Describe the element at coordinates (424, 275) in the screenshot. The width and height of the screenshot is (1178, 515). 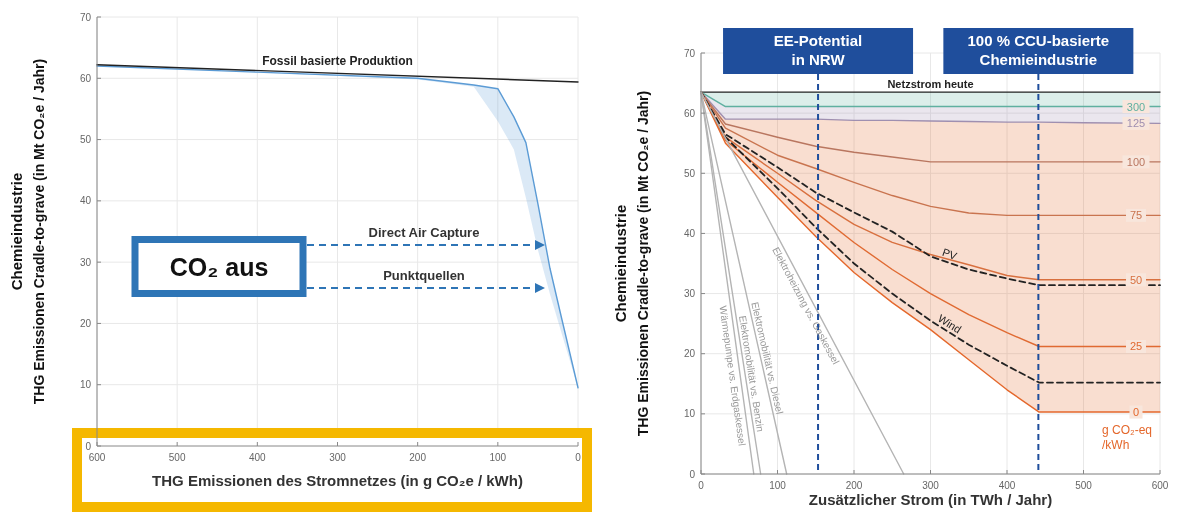
I see `annotation: Punktquellen` at that location.